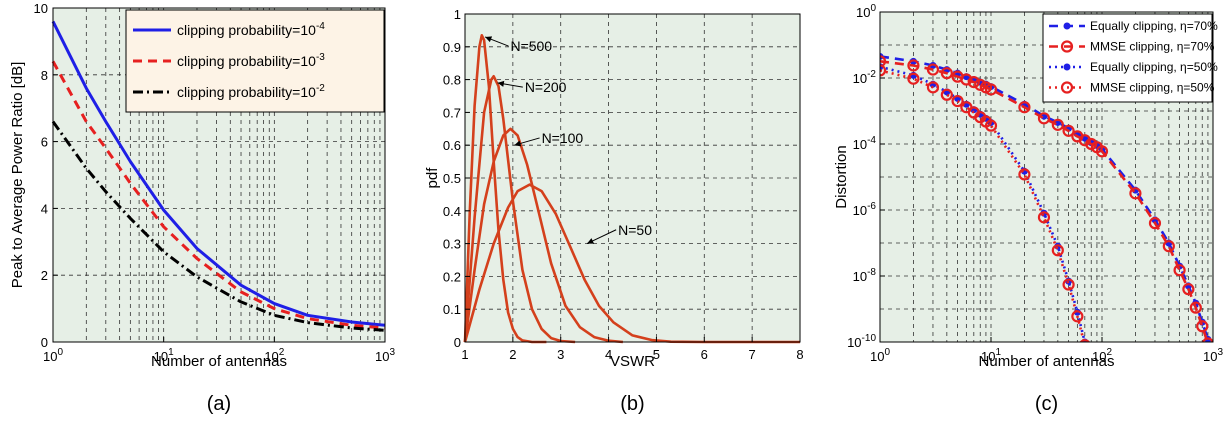  What do you see at coordinates (635, 230) in the screenshot?
I see `annotation-label: N=50` at bounding box center [635, 230].